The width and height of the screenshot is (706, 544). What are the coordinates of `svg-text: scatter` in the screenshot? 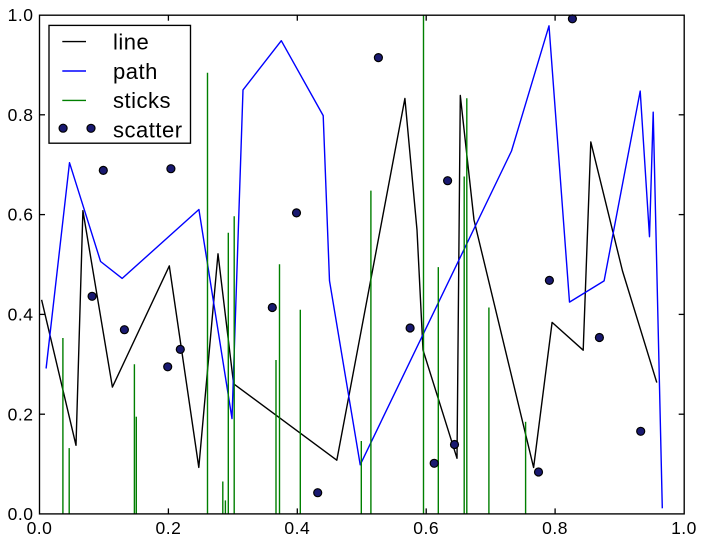 It's located at (148, 130).